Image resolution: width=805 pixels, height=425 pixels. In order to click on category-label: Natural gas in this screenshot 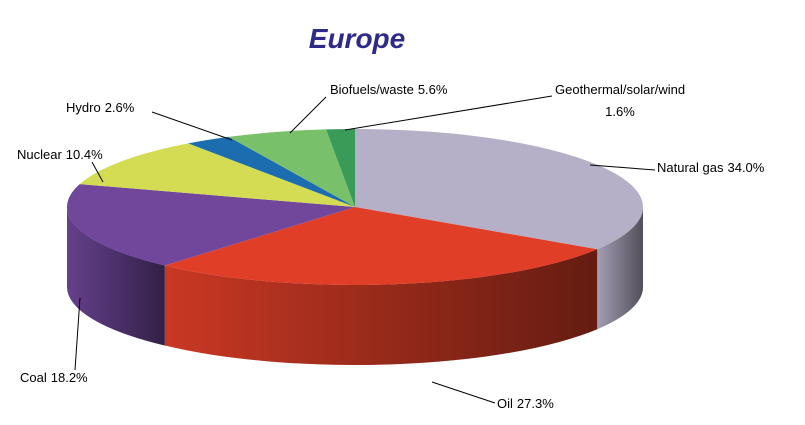, I will do `click(690, 167)`.